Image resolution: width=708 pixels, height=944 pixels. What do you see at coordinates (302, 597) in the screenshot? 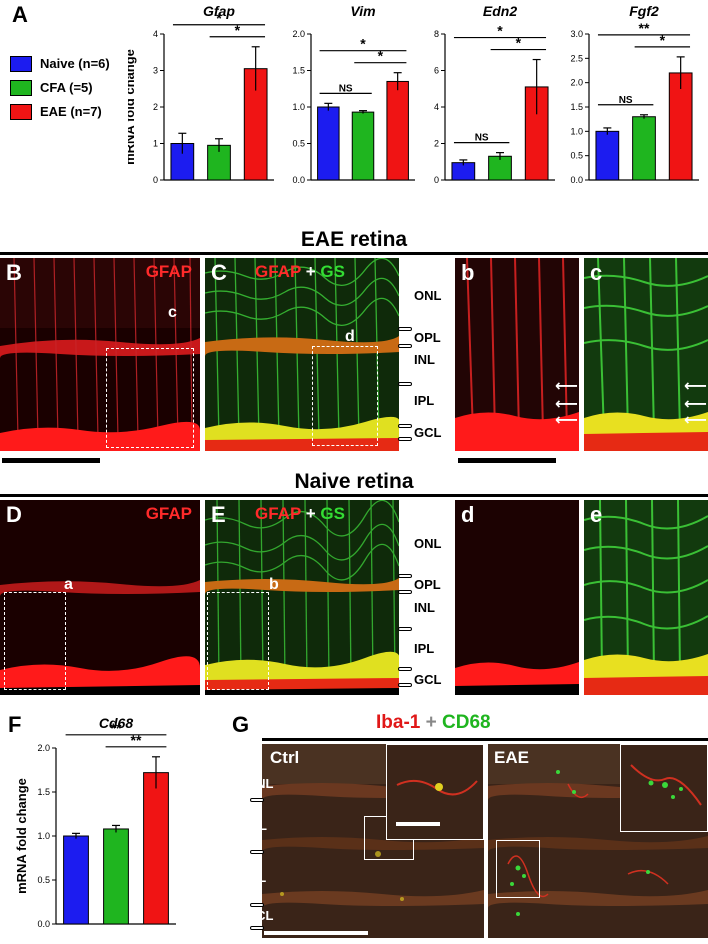
I see `panel-E-image` at bounding box center [302, 597].